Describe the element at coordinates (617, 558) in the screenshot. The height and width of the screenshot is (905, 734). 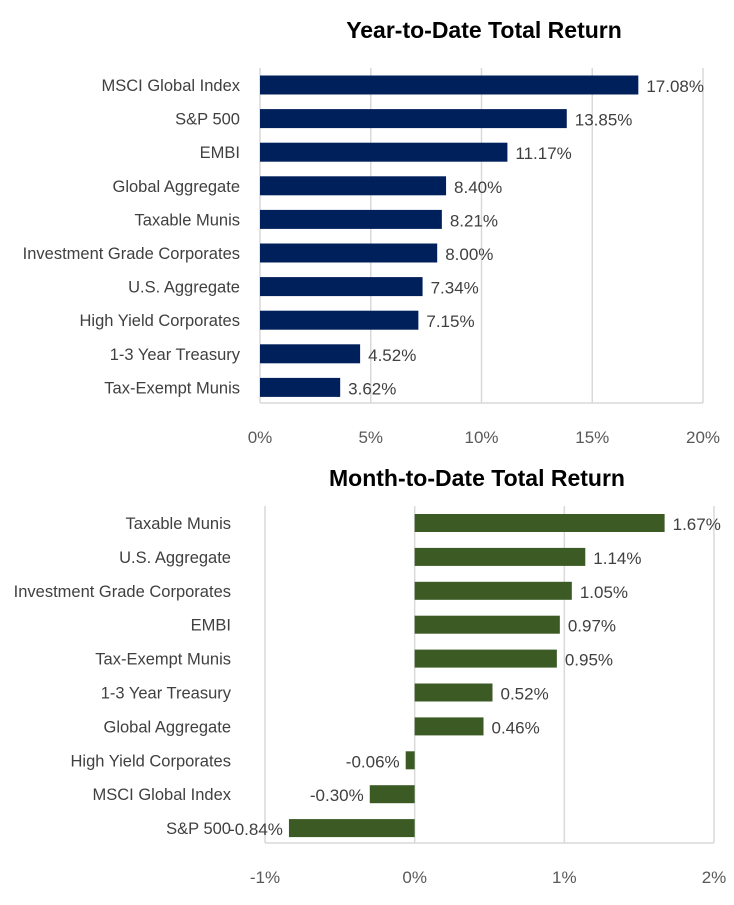
I see `data-label: 1.14%` at that location.